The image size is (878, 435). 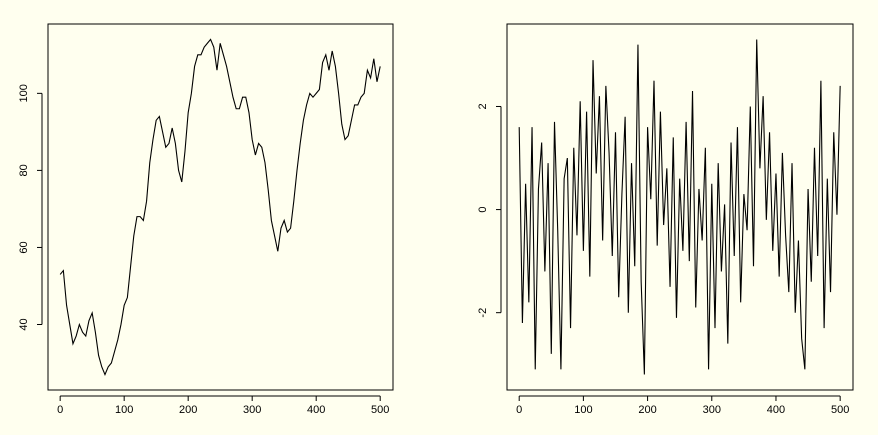 I want to click on y-tick-label: 60, so click(x=24, y=247).